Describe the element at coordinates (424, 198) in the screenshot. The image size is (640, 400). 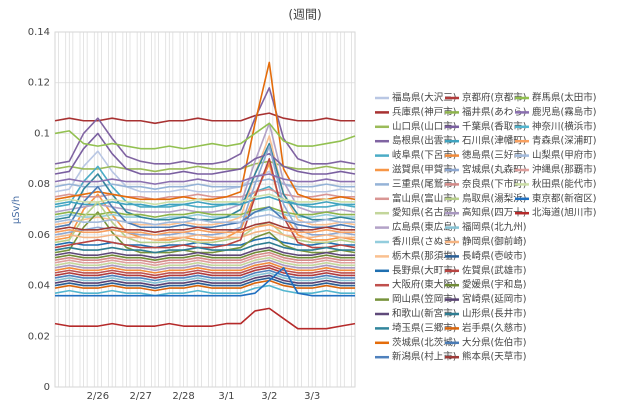
I see `legend-label: 富山県(富山市)` at that location.